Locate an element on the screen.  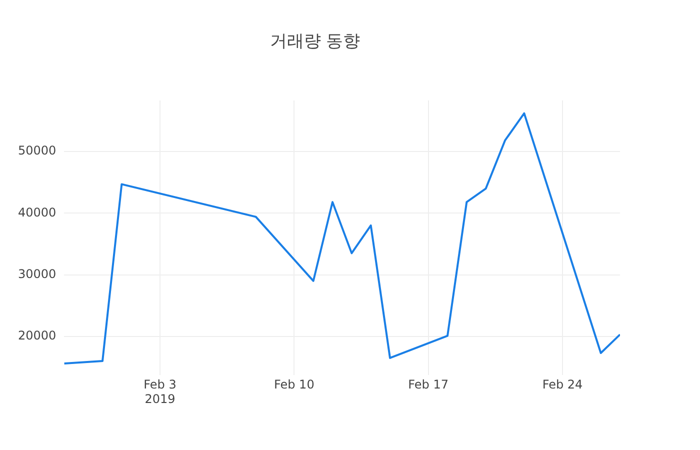
y-tick-label: 30000 is located at coordinates (37, 273).